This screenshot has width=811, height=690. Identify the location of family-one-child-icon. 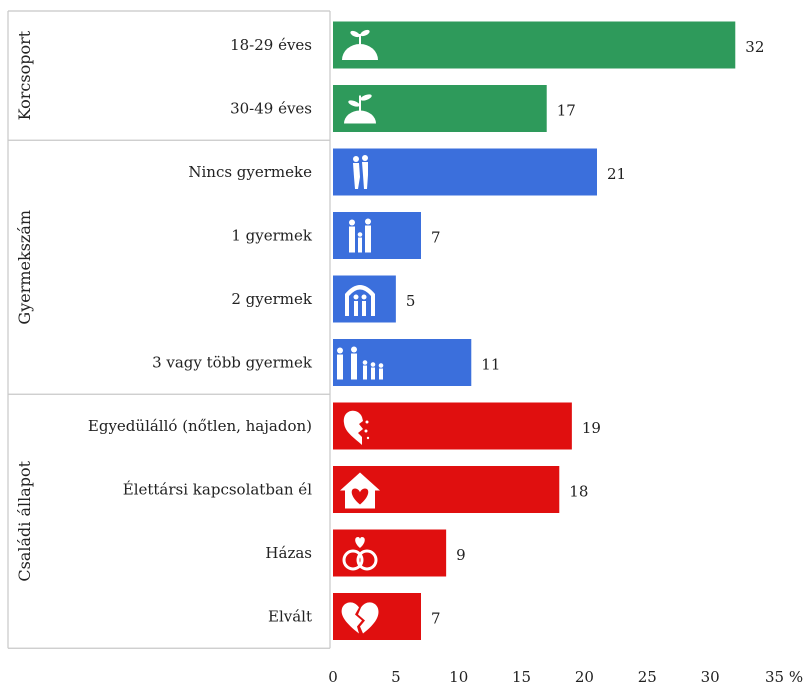
(360, 235).